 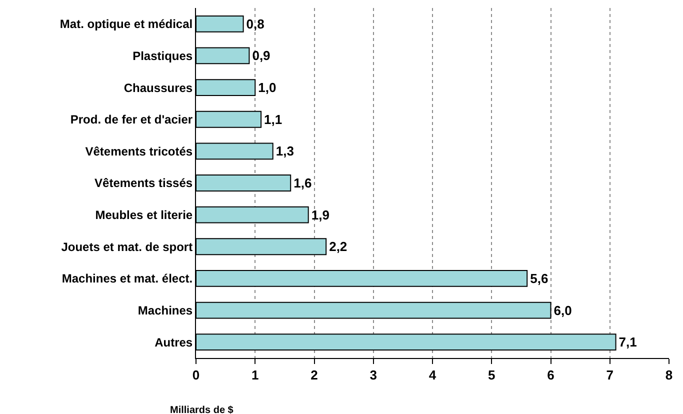 I want to click on data-label: 1,3, so click(x=285, y=151).